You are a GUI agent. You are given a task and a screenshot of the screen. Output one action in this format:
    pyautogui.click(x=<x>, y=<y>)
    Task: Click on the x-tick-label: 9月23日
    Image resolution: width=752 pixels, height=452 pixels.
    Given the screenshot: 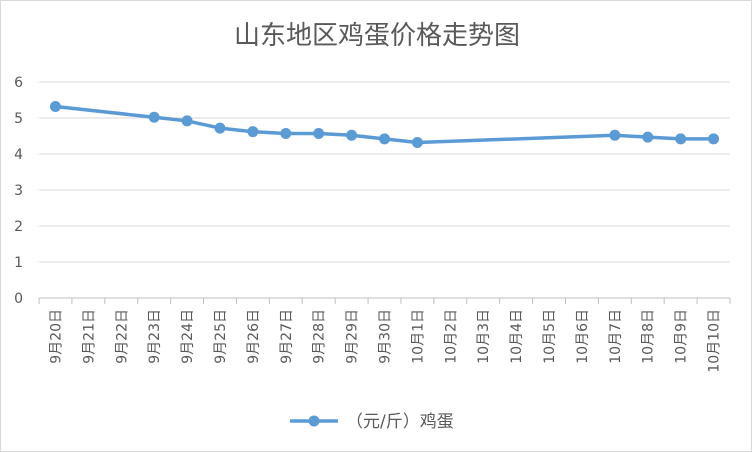 What is the action you would take?
    pyautogui.click(x=155, y=336)
    